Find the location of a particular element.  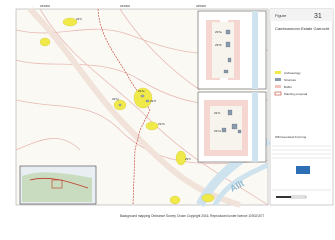

site-label: 297h is located at coordinates (161, 124).